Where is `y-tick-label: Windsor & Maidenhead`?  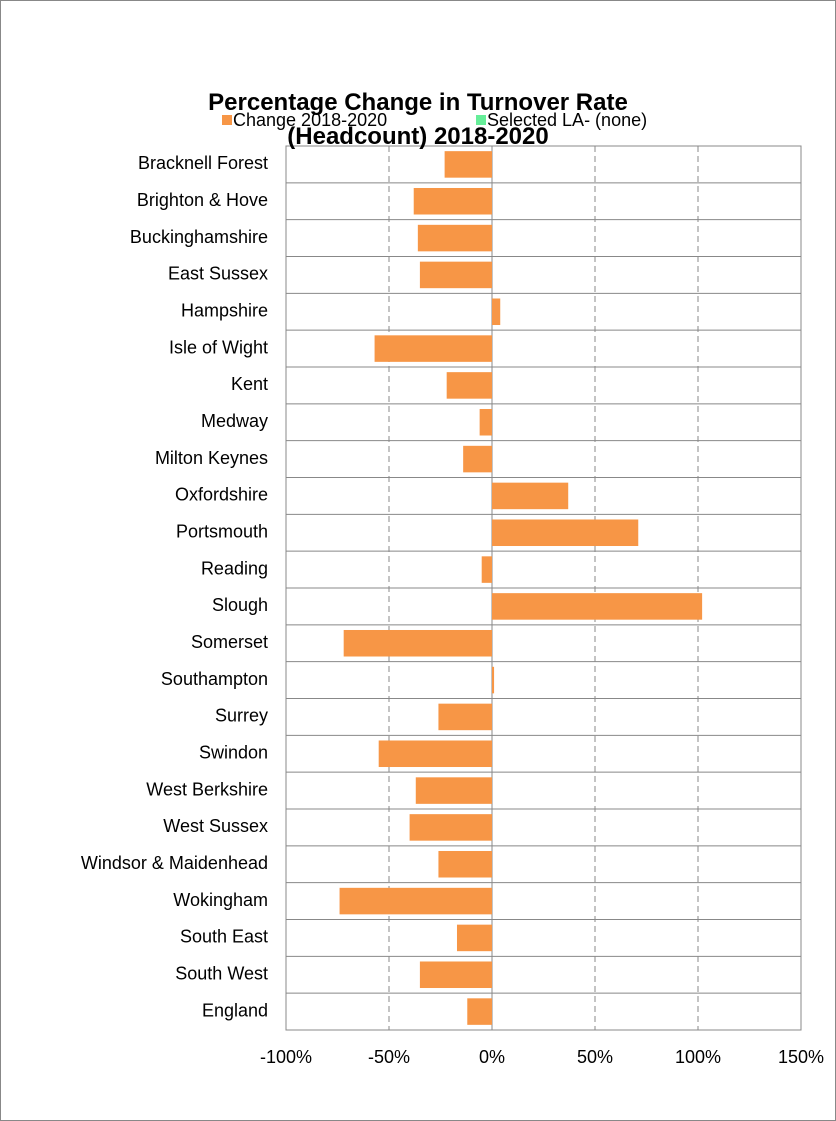
y-tick-label: Windsor & Maidenhead is located at coordinates (174, 863).